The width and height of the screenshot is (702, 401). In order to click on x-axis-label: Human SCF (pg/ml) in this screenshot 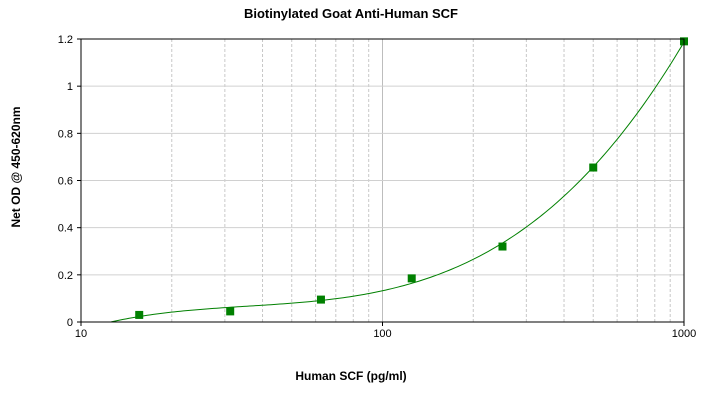, I will do `click(351, 376)`.